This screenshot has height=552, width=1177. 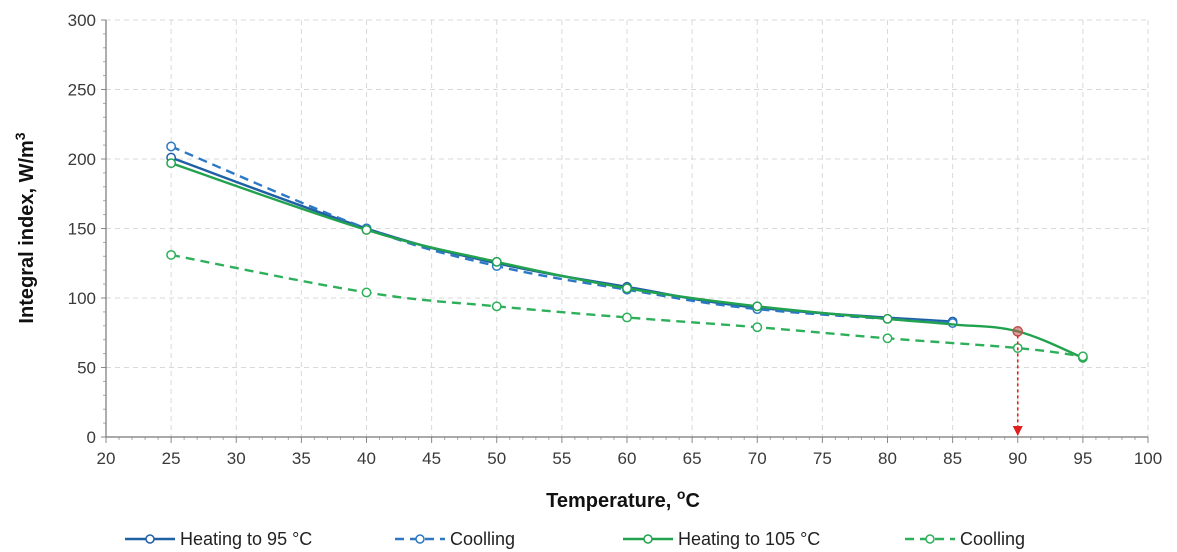 What do you see at coordinates (246, 539) in the screenshot?
I see `legend-label: Heating to 95 °C` at bounding box center [246, 539].